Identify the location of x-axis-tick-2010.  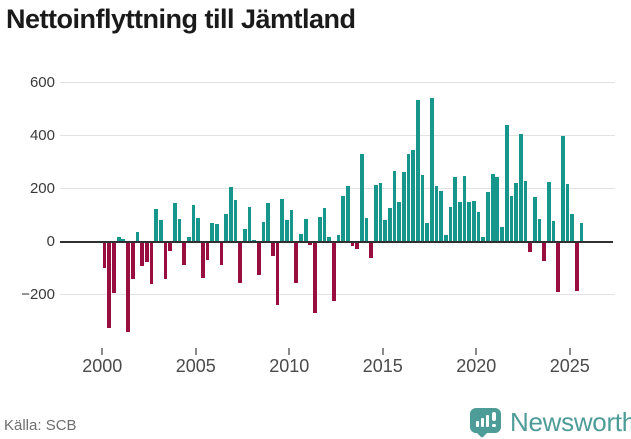
(289, 351).